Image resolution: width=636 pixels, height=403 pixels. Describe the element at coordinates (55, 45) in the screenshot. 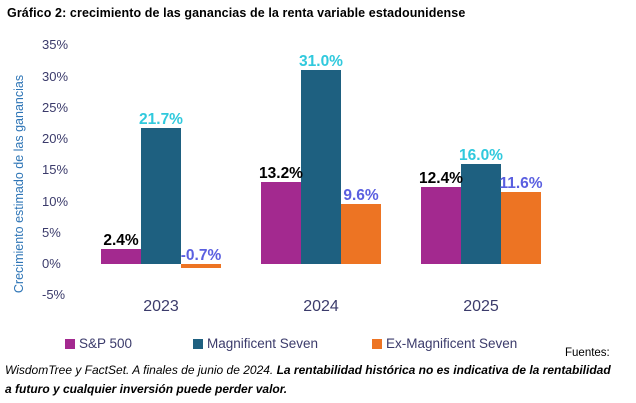

I see `y-tick-35: 35%` at that location.